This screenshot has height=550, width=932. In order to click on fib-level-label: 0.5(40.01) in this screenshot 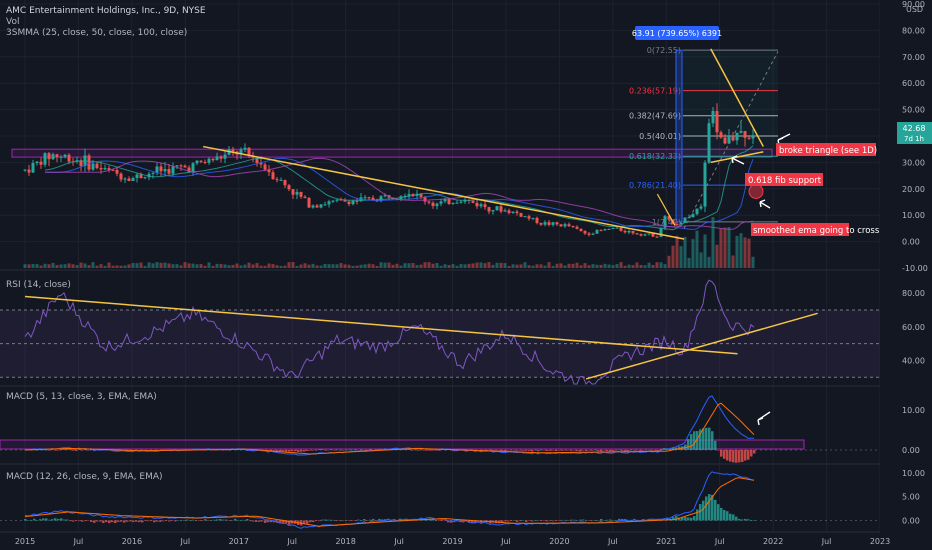, I will do `click(660, 136)`.